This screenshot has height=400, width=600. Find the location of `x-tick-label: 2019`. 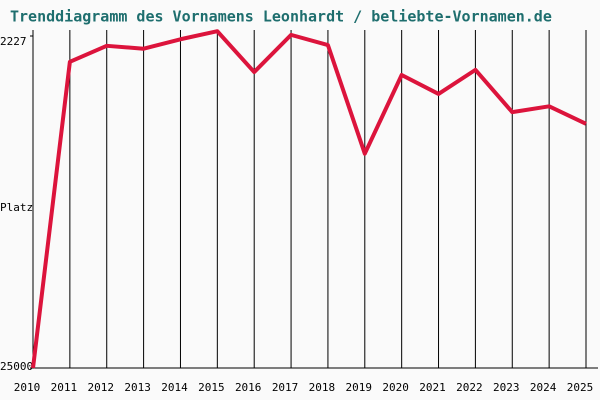

x-tick-label: 2019 is located at coordinates (359, 387).